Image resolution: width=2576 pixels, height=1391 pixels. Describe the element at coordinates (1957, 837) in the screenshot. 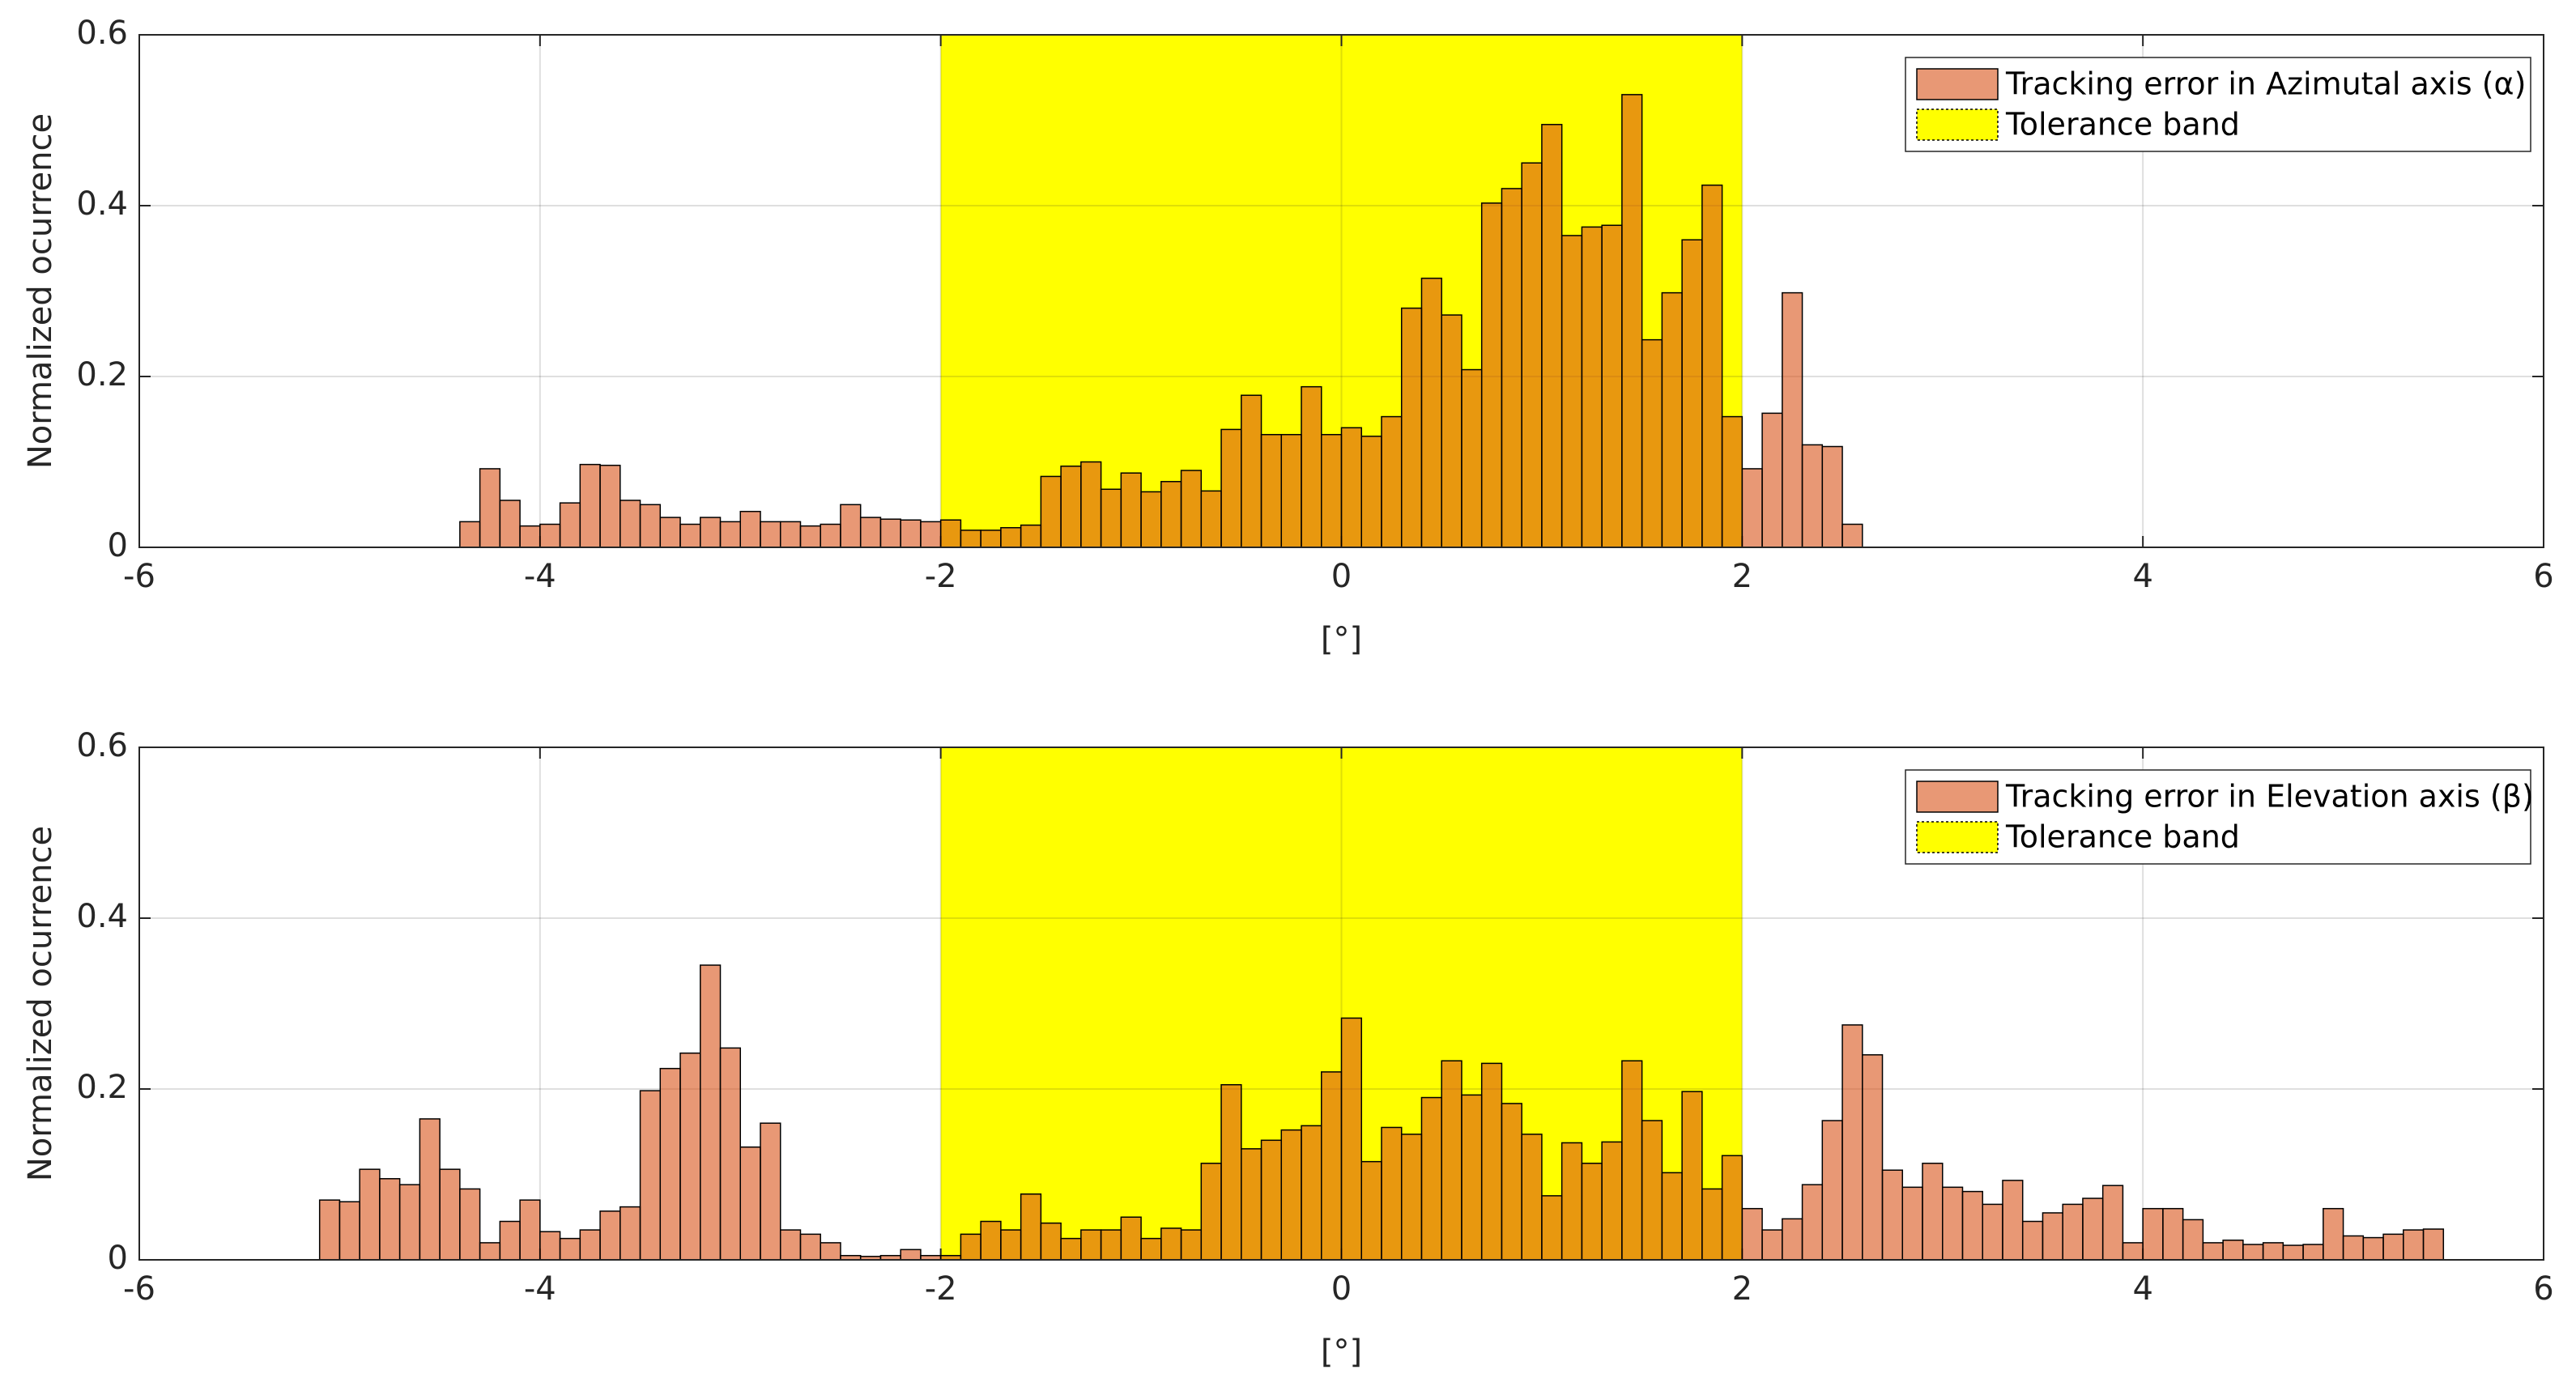

I see `legend-swatch` at that location.